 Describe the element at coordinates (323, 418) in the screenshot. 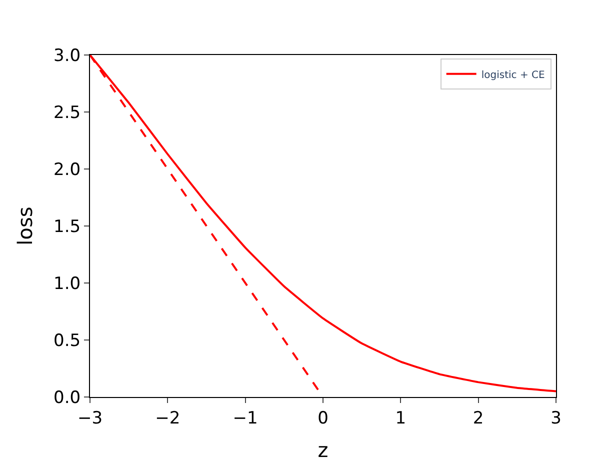

I see `x-tick-label: 0` at that location.